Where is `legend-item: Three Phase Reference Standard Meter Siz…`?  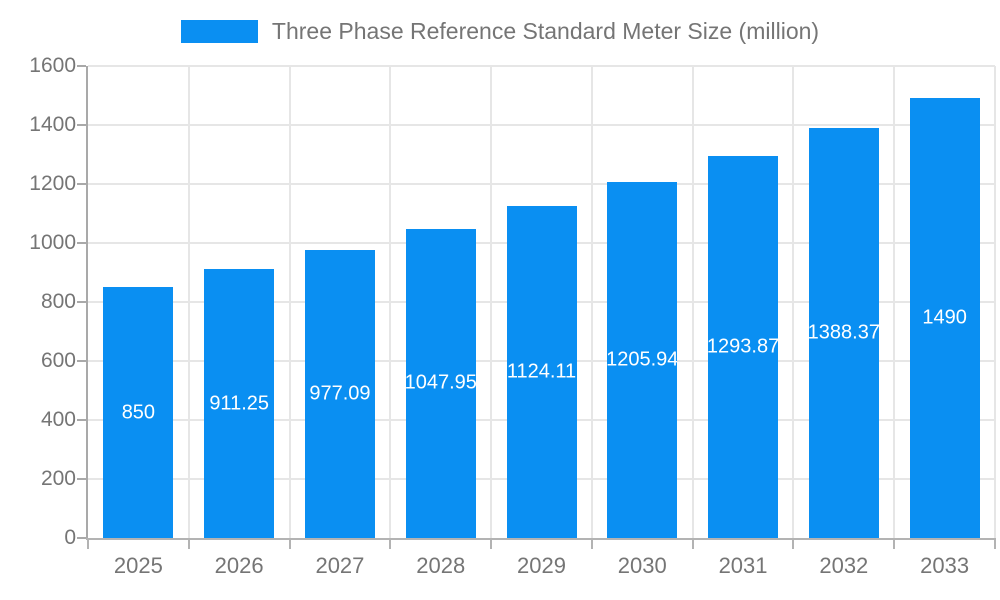
legend-item: Three Phase Reference Standard Meter Siz… is located at coordinates (500, 31).